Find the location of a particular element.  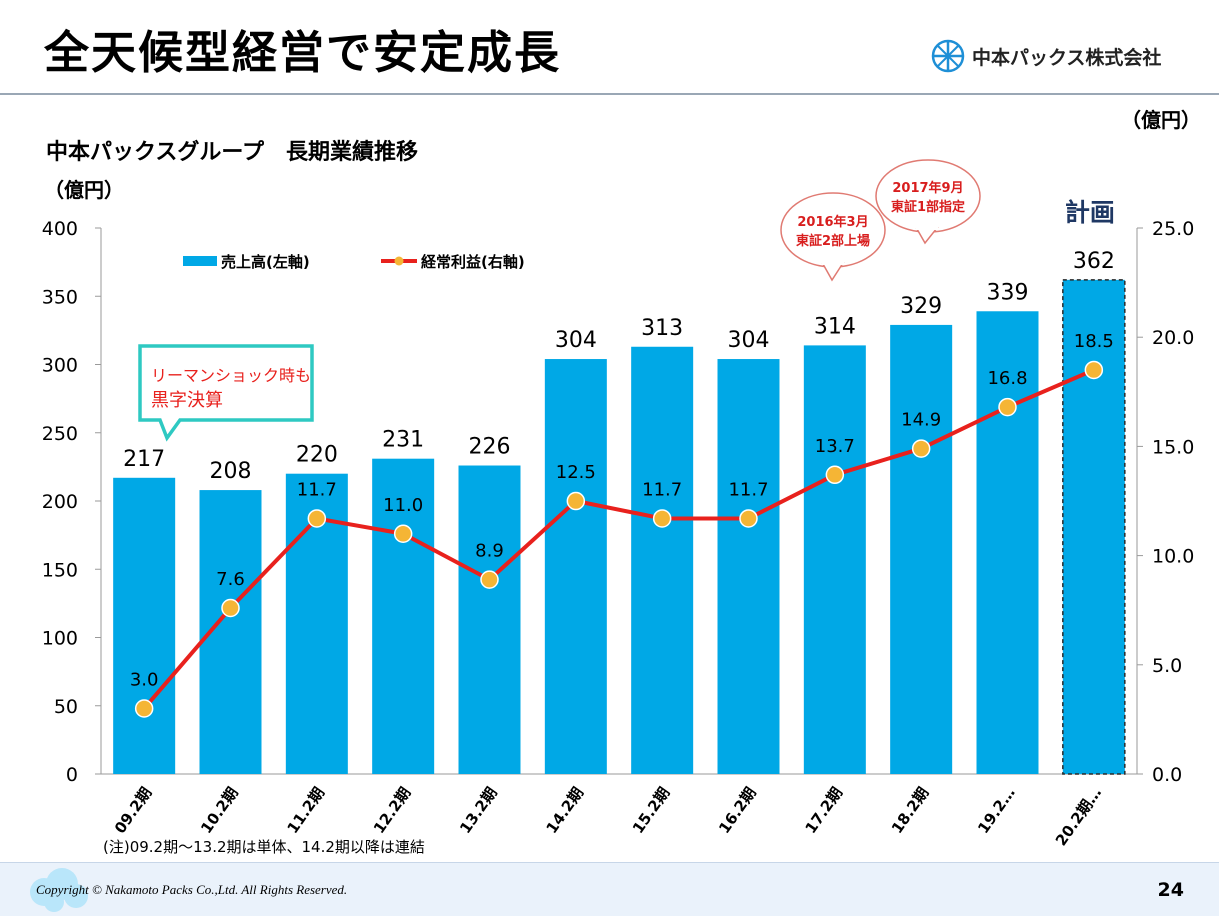

profit-value-label: 7.6 is located at coordinates (230, 579).